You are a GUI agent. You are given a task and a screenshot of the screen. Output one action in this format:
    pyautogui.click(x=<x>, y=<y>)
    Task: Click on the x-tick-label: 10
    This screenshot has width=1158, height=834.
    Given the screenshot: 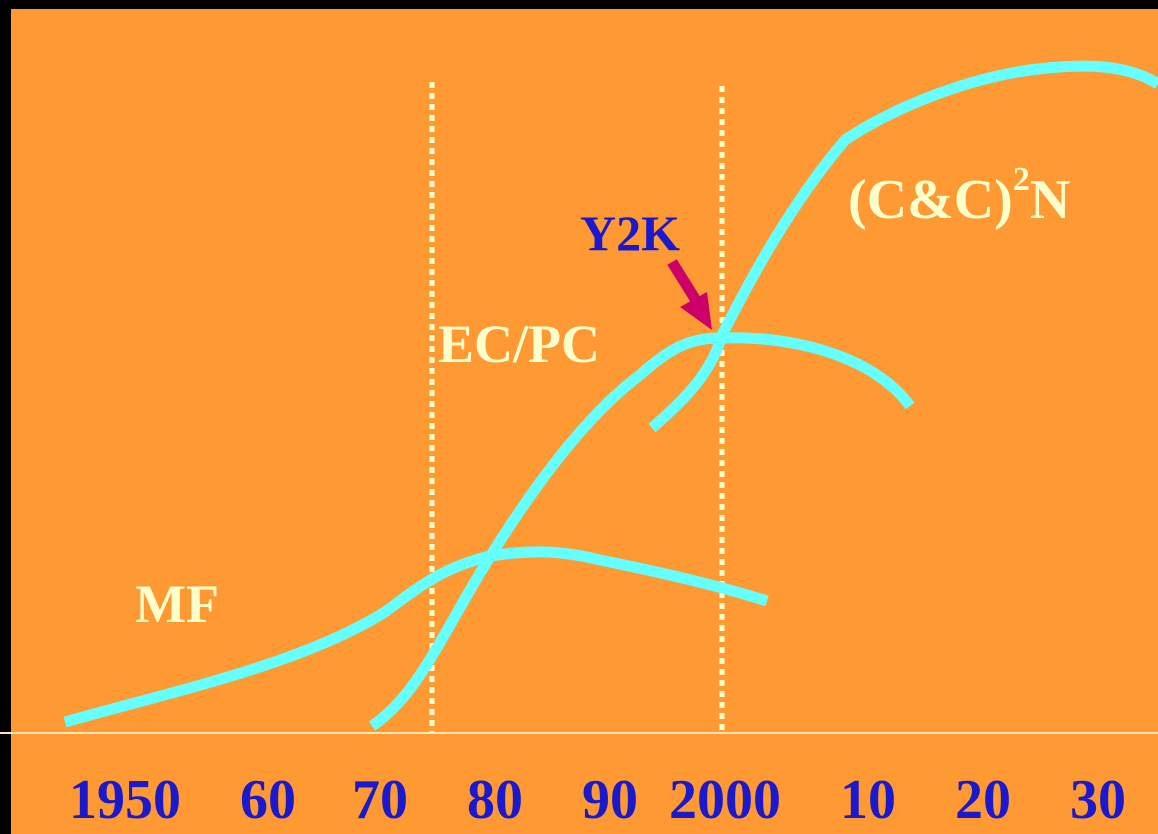 What is the action you would take?
    pyautogui.click(x=868, y=800)
    